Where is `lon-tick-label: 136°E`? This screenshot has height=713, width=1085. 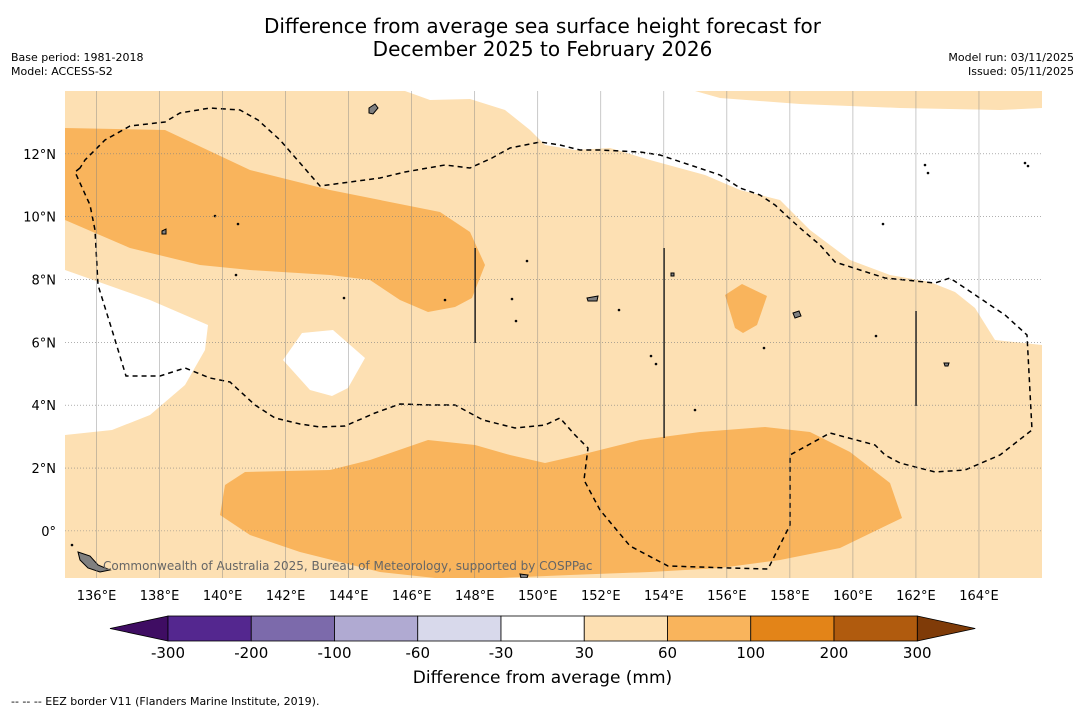
lon-tick-label: 136°E is located at coordinates (97, 596).